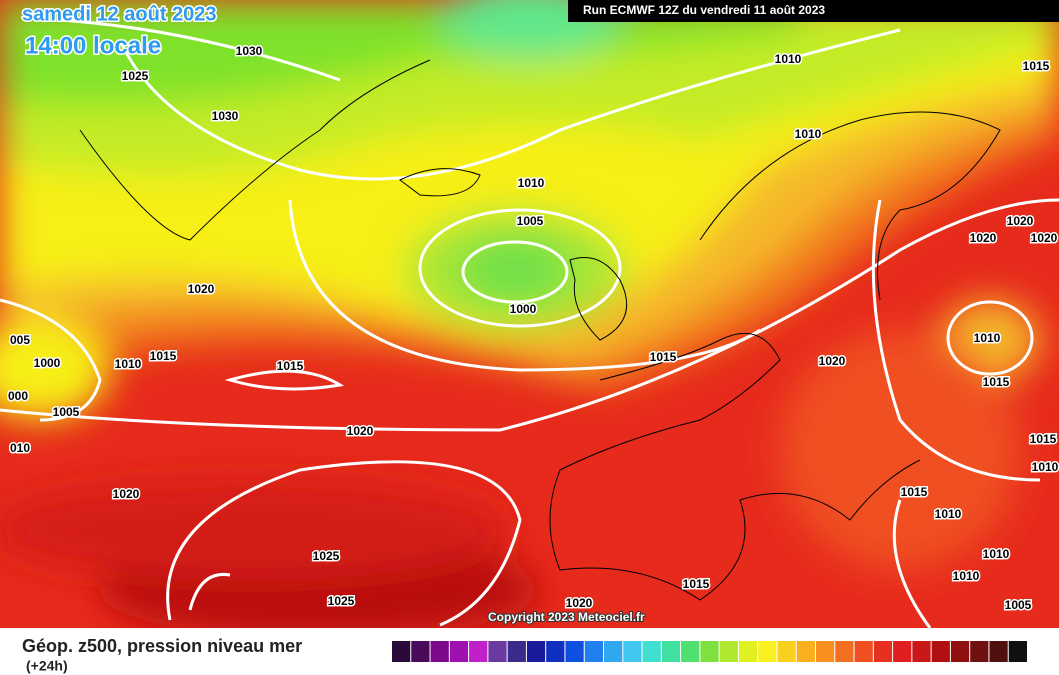  What do you see at coordinates (162, 646) in the screenshot?
I see `legend-title: Géop. z500, pression niveau mer` at bounding box center [162, 646].